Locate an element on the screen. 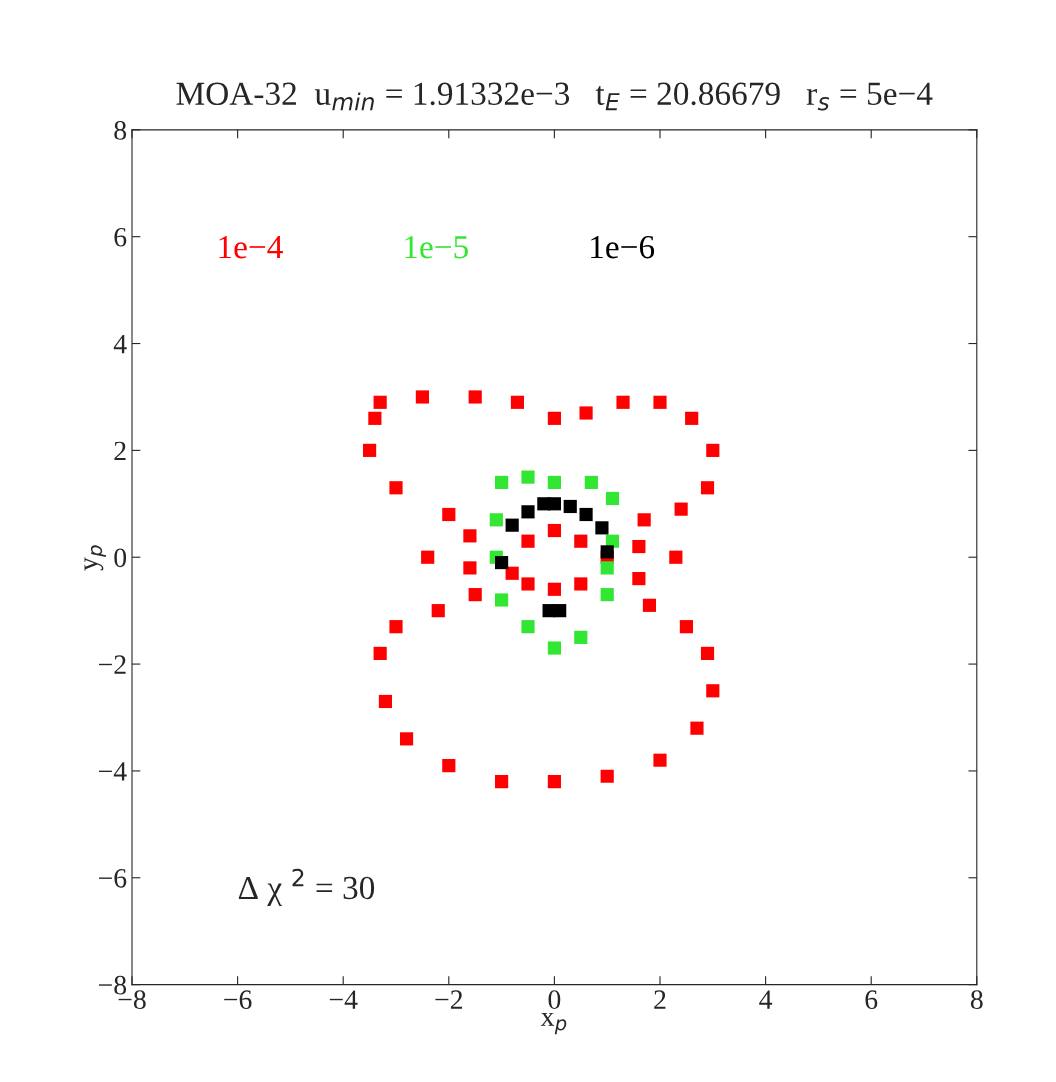 This screenshot has width=1056, height=1082. chart-title: MOA-32 u$_{min}$ = 1.91332e−3 t$_{E}$ = 20.86679 r$_{s}$ = 5e−4 is located at coordinates (554, 96).